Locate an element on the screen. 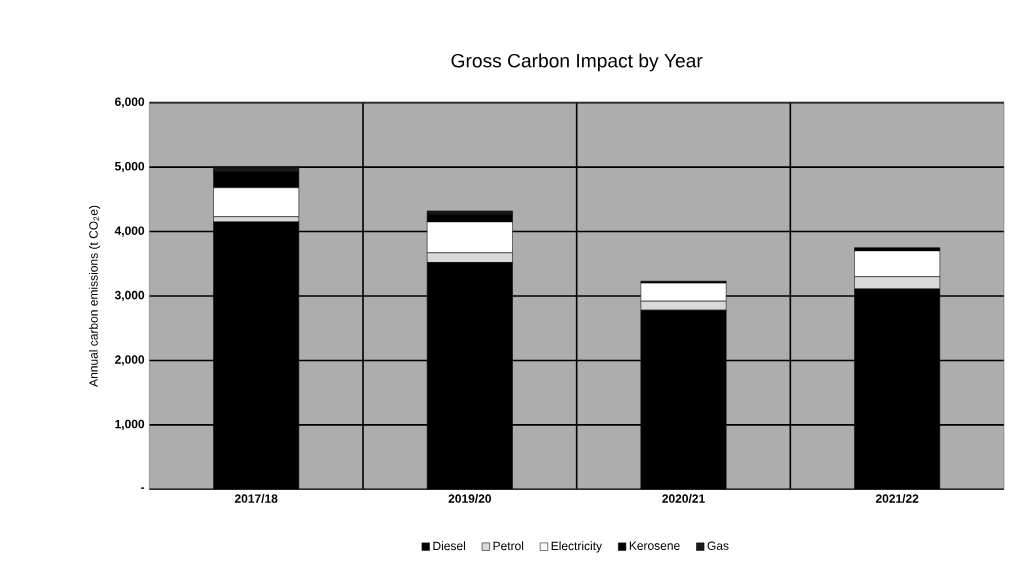  y-tick-label: 1,000 is located at coordinates (130, 424).